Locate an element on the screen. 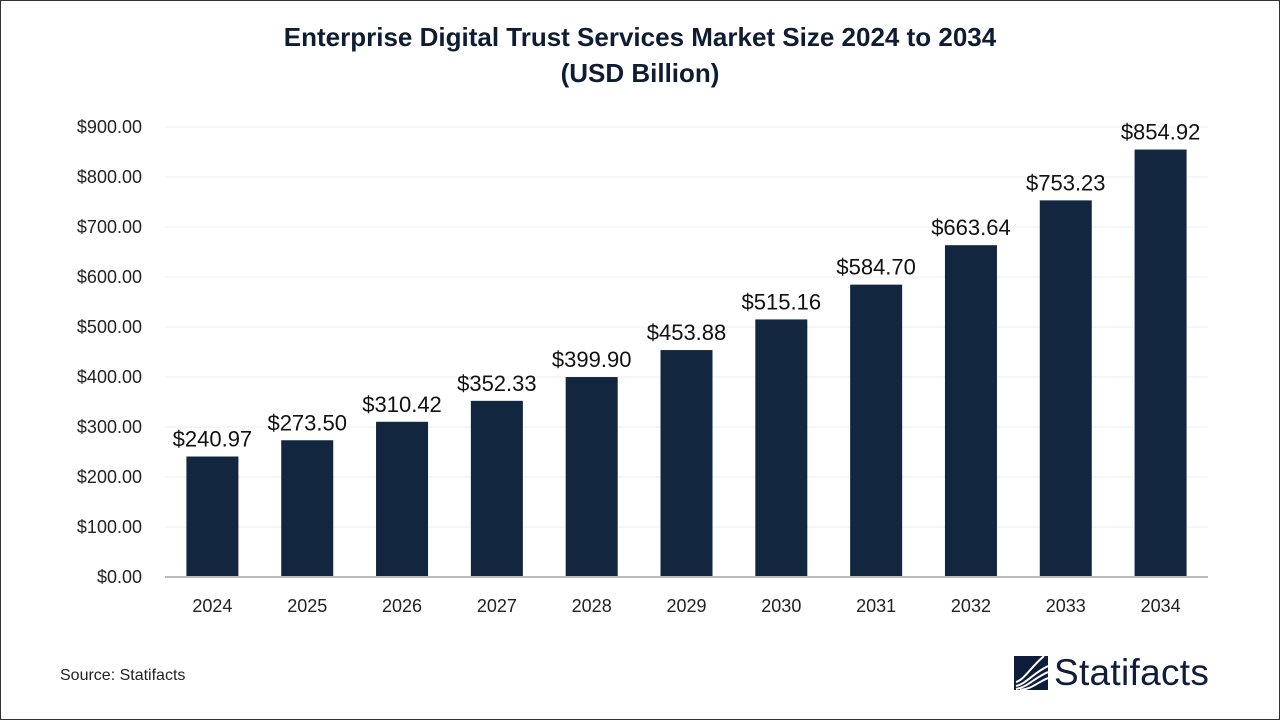 Image resolution: width=1280 pixels, height=720 pixels. statifacts-logo: Statifacts is located at coordinates (1111, 673).